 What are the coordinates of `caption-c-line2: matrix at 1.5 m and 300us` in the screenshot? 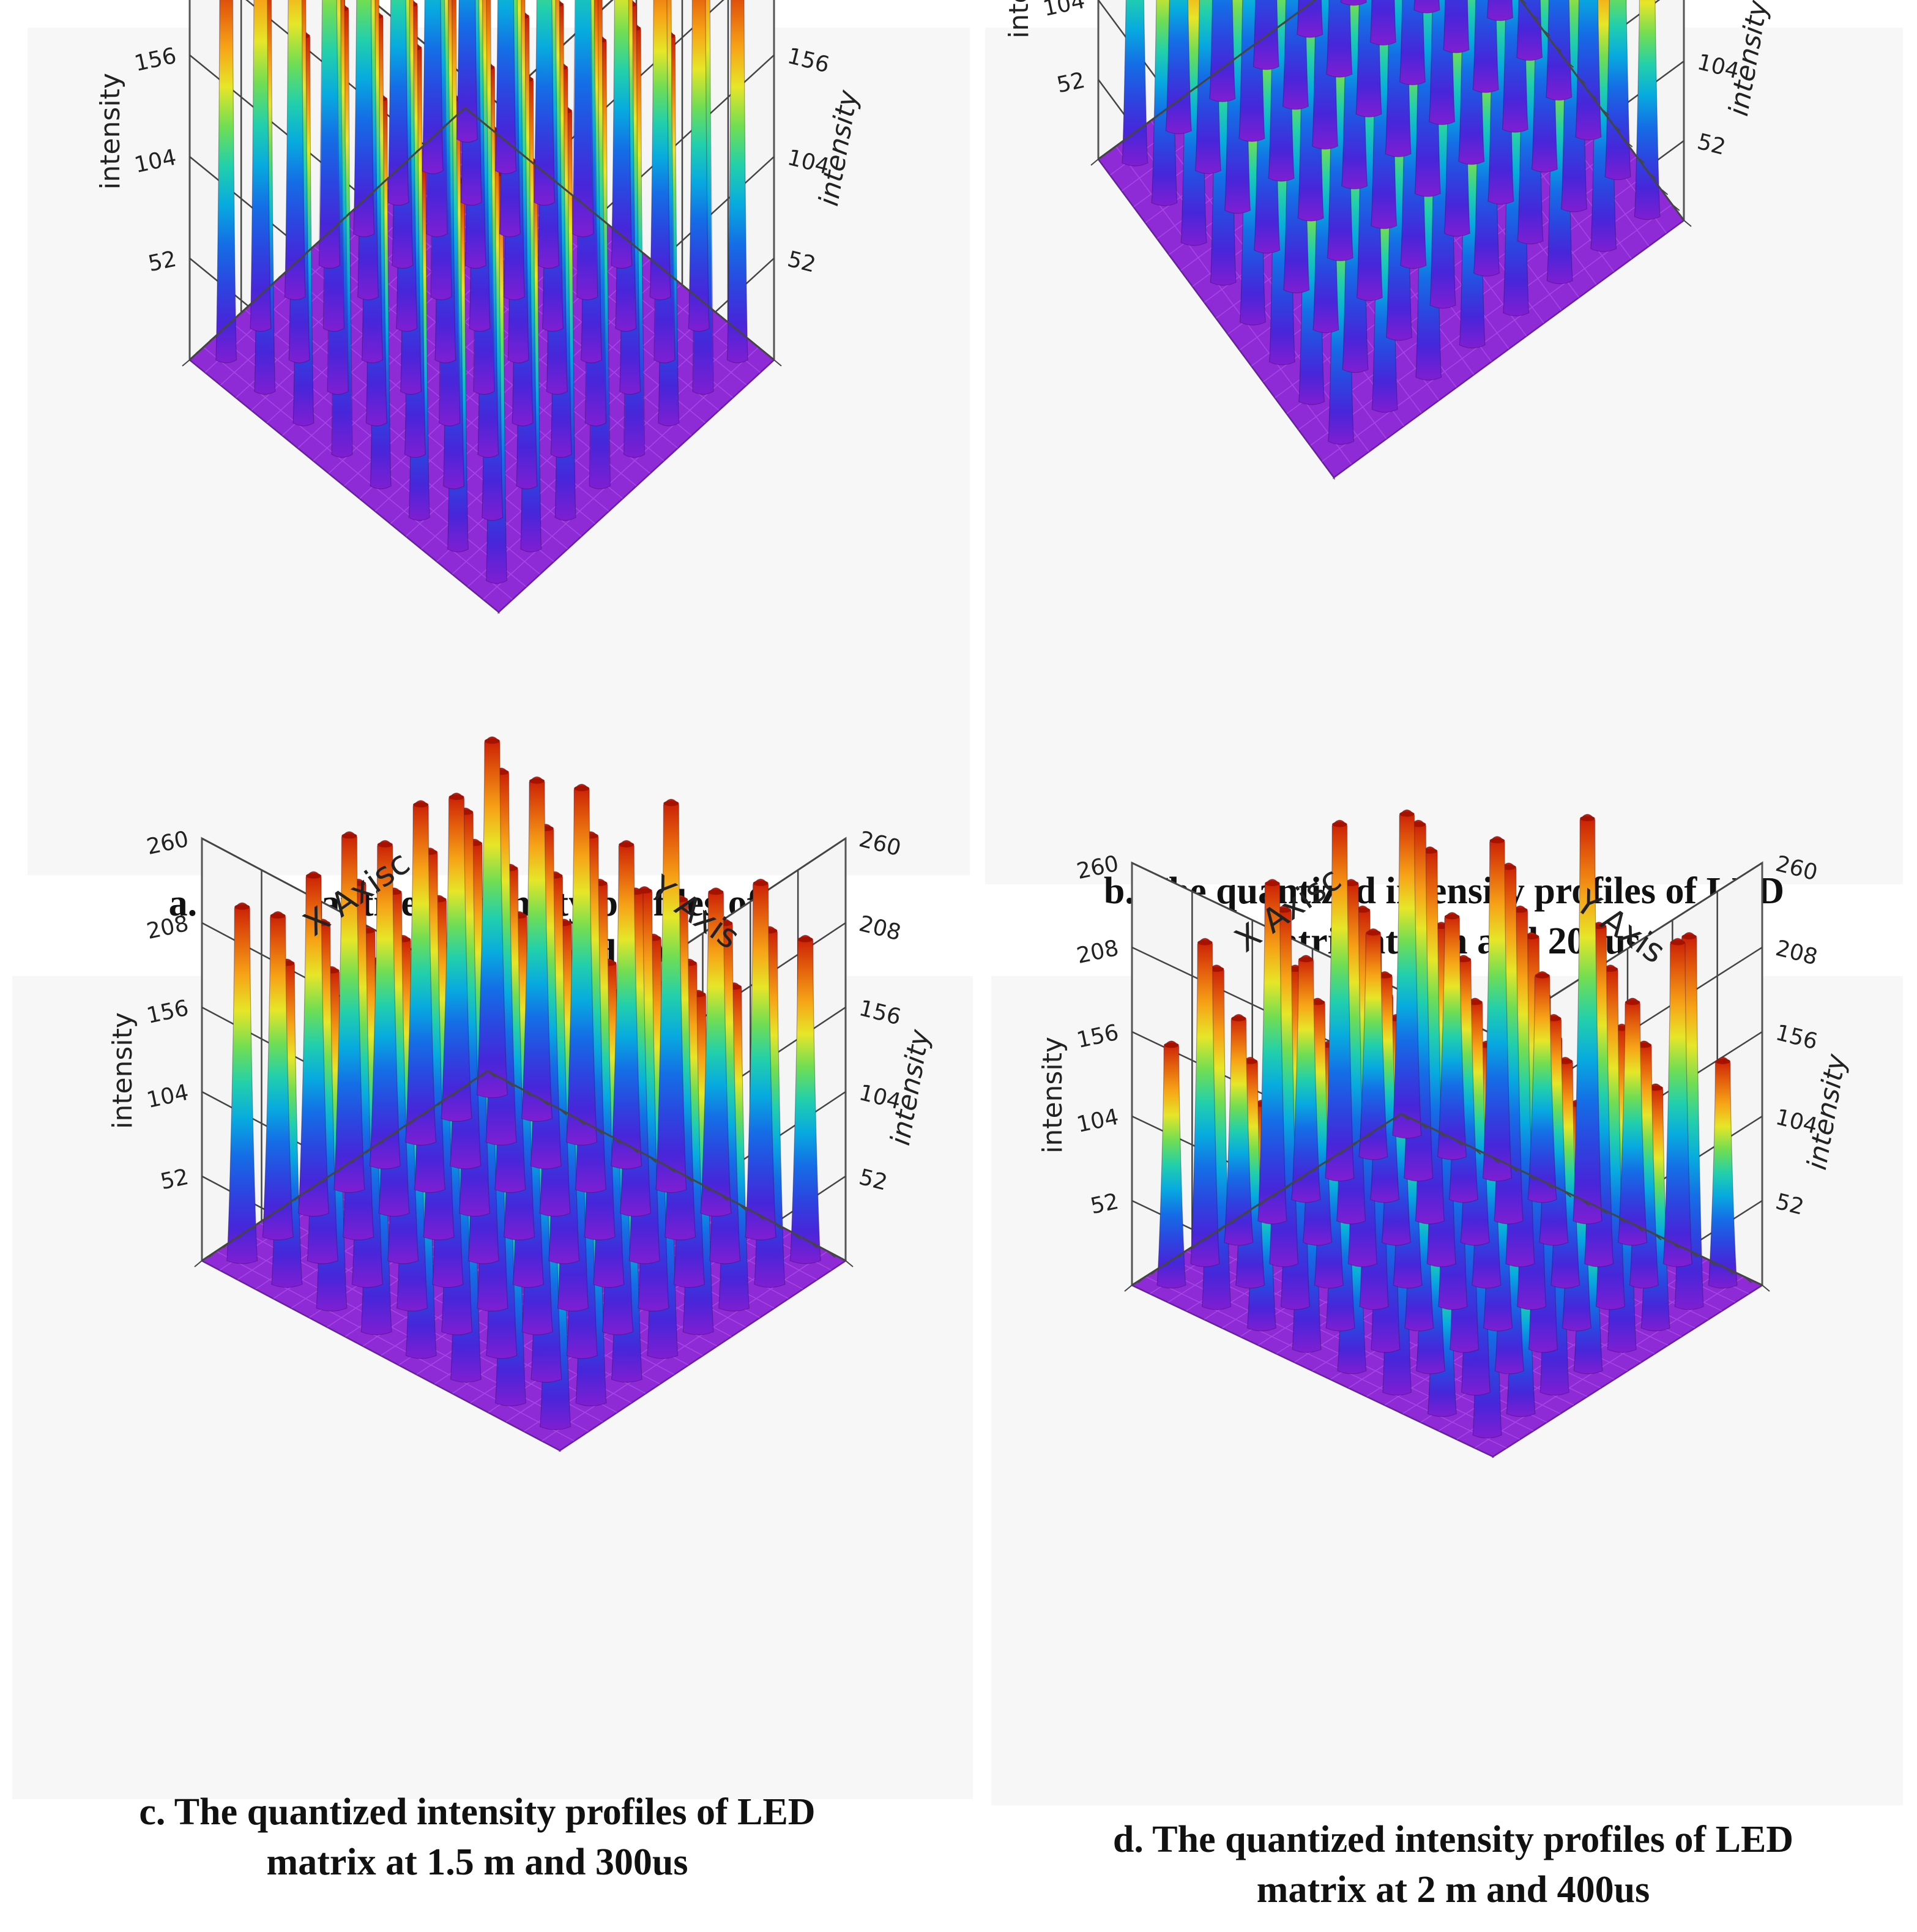 It's located at (477, 1862).